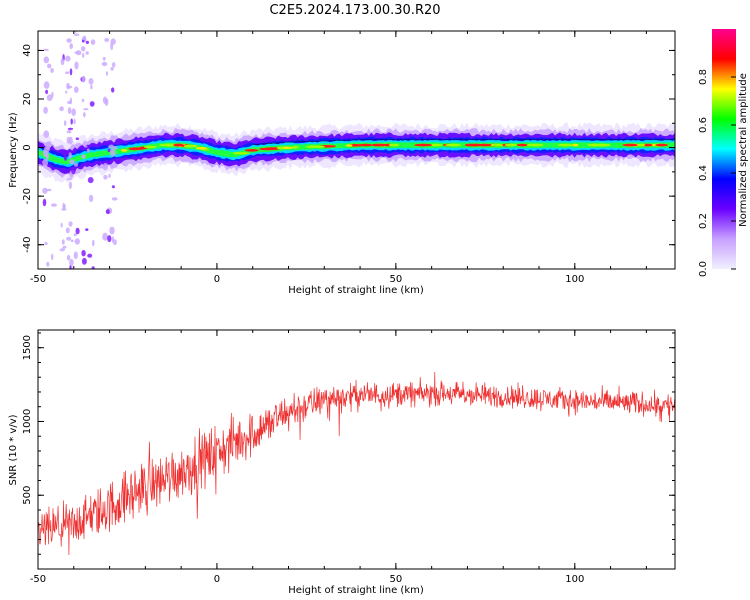  Describe the element at coordinates (717, 173) in the screenshot. I see `colorbar-ticks: 0.0 0.2 0.4 0.6 0.8` at that location.